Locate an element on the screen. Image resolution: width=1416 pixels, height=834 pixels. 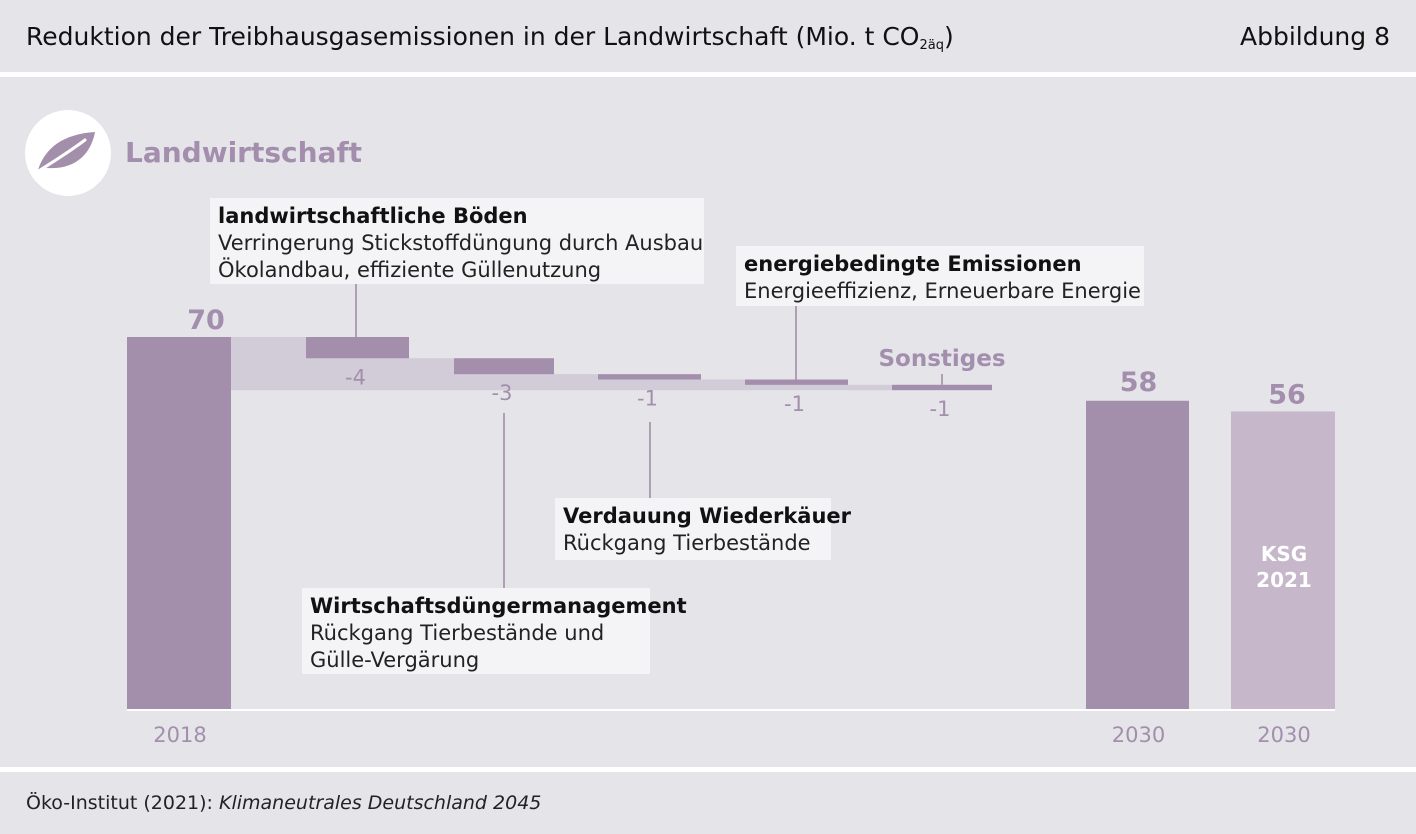
bar-2030 is located at coordinates (1137, 554).